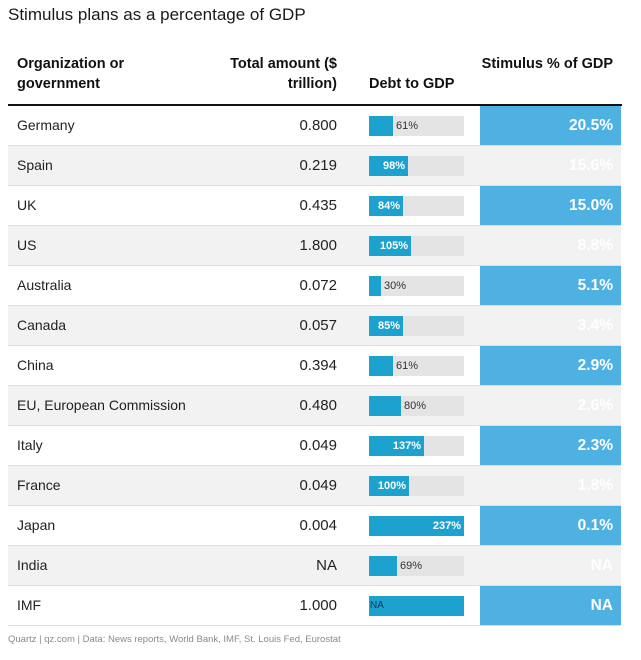 This screenshot has width=641, height=660. I want to click on debt-label: 137%, so click(406, 446).